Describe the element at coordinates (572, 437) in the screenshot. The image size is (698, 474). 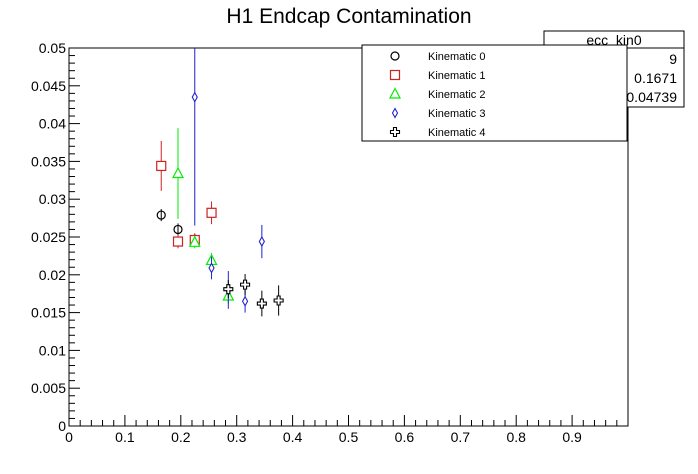
I see `x-tick-label: 0.9` at that location.